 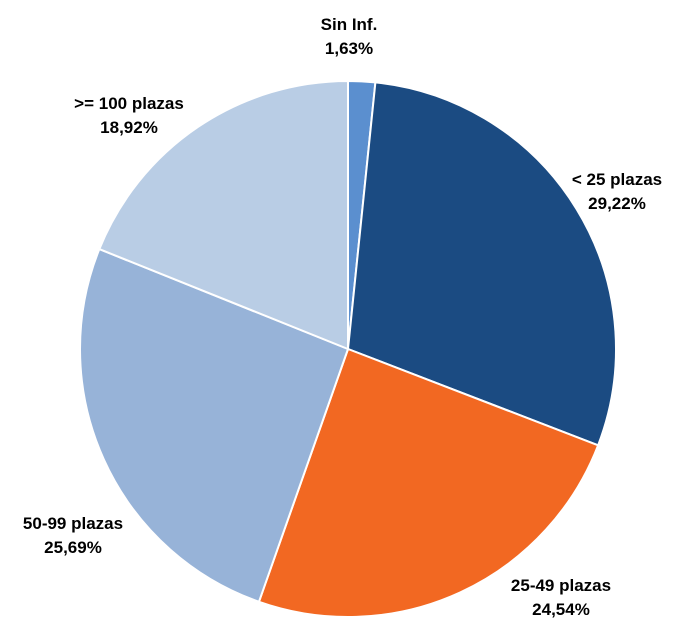 I want to click on slice-value-label: 24,54%, so click(x=561, y=609).